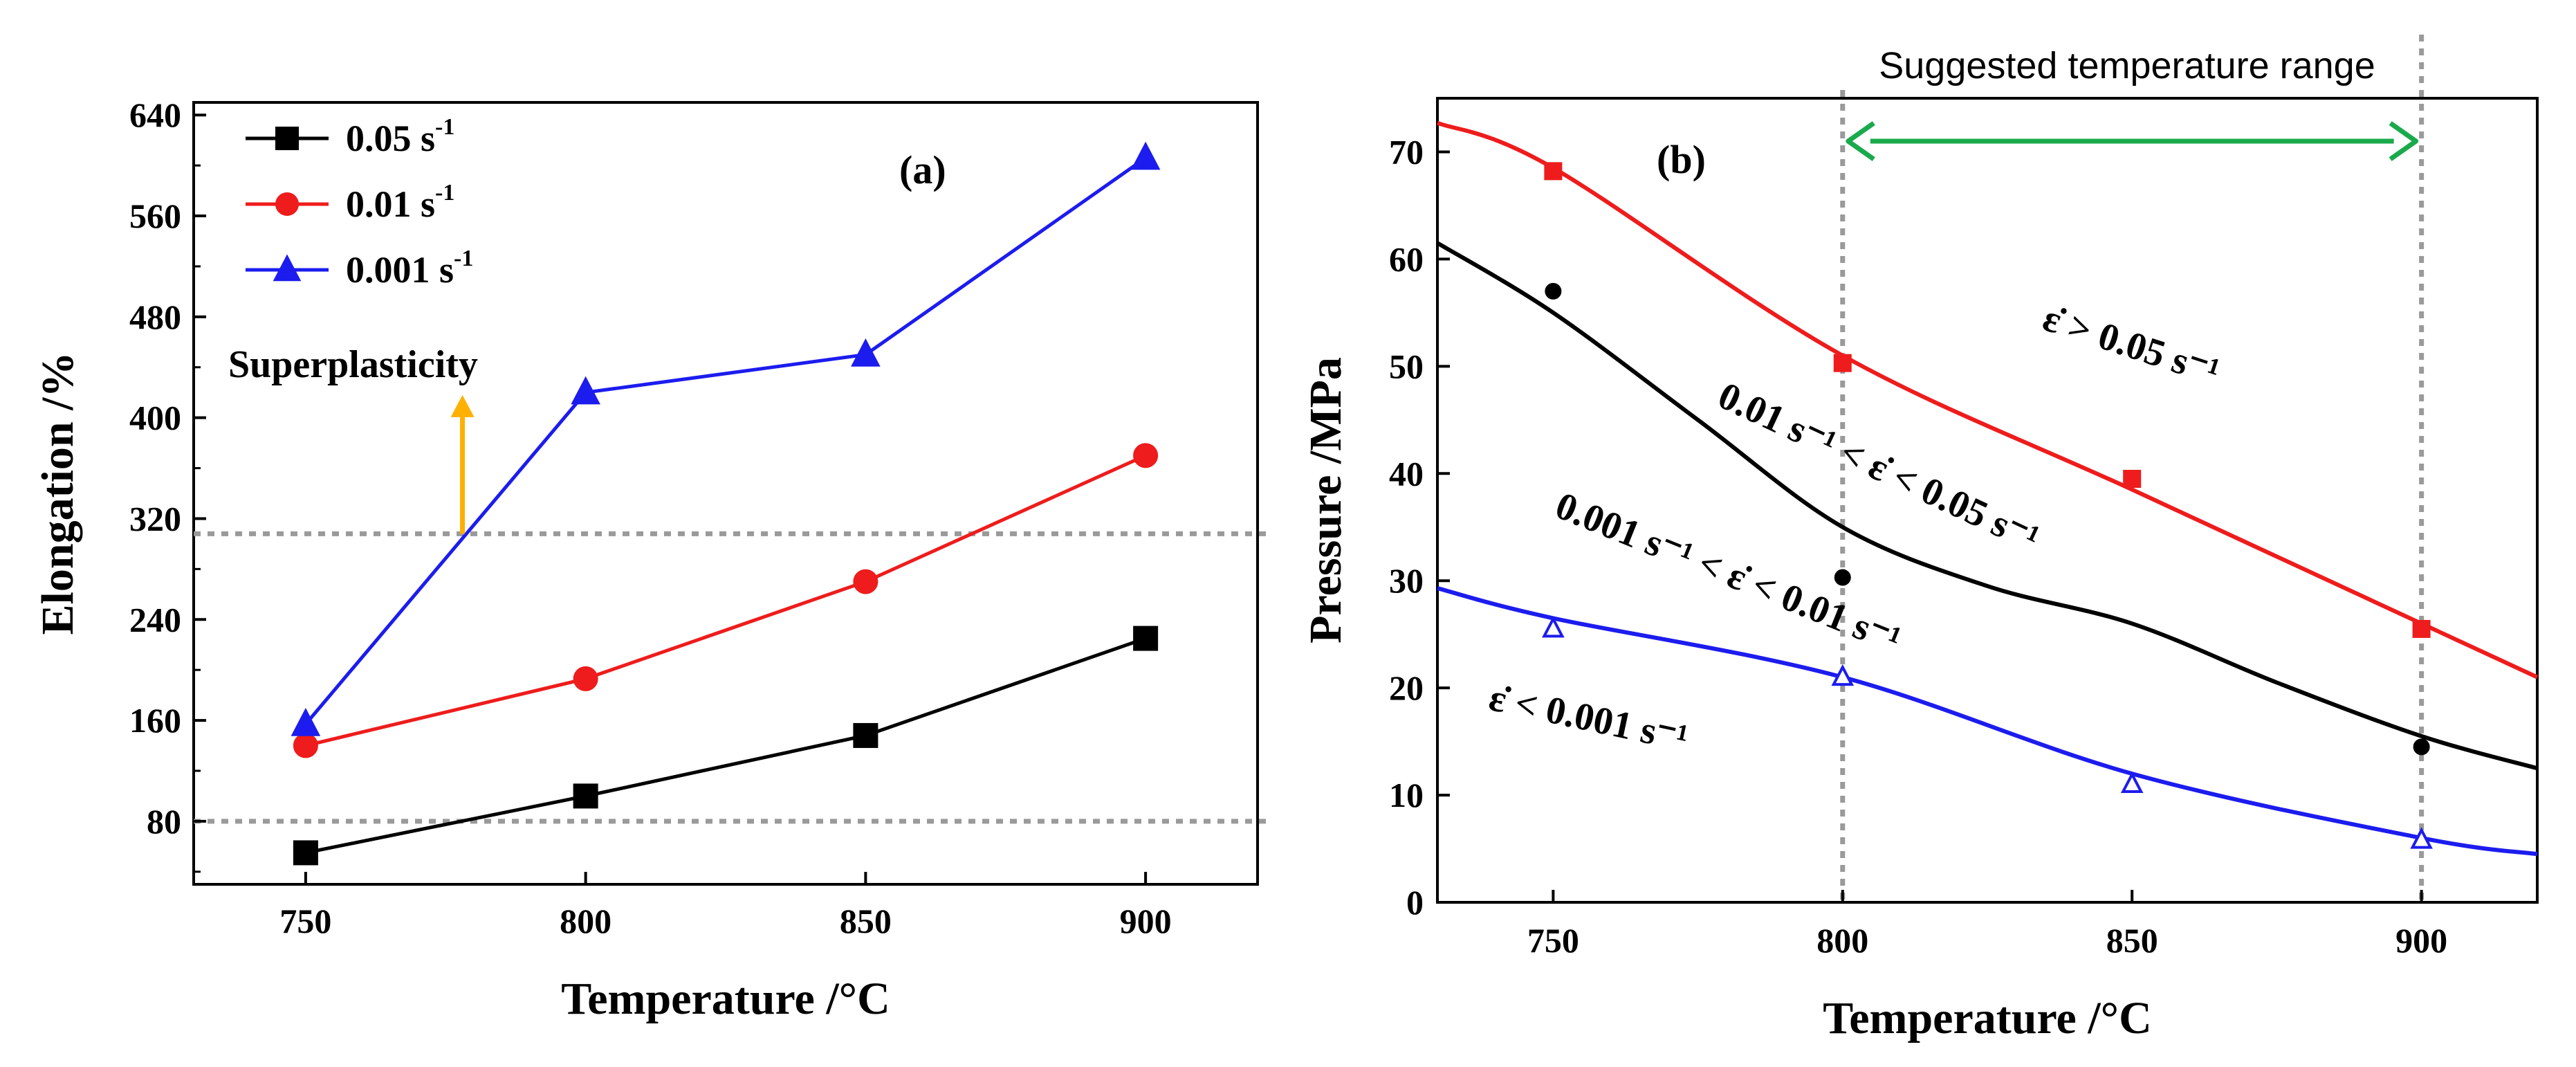 The width and height of the screenshot is (2576, 1067). I want to click on y-tick-label: 480, so click(155, 317).